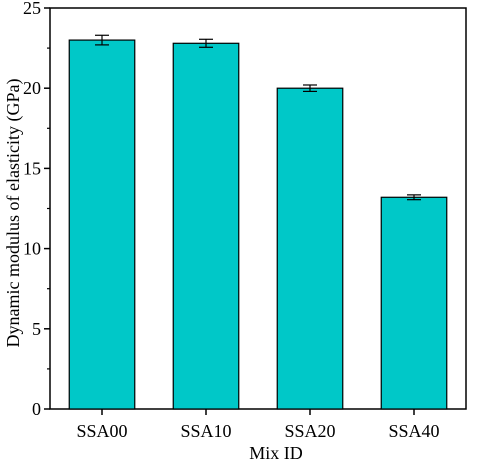  What do you see at coordinates (13, 213) in the screenshot?
I see `y-axis-title: Dynamic modulus of elasticity (GPa)` at bounding box center [13, 213].